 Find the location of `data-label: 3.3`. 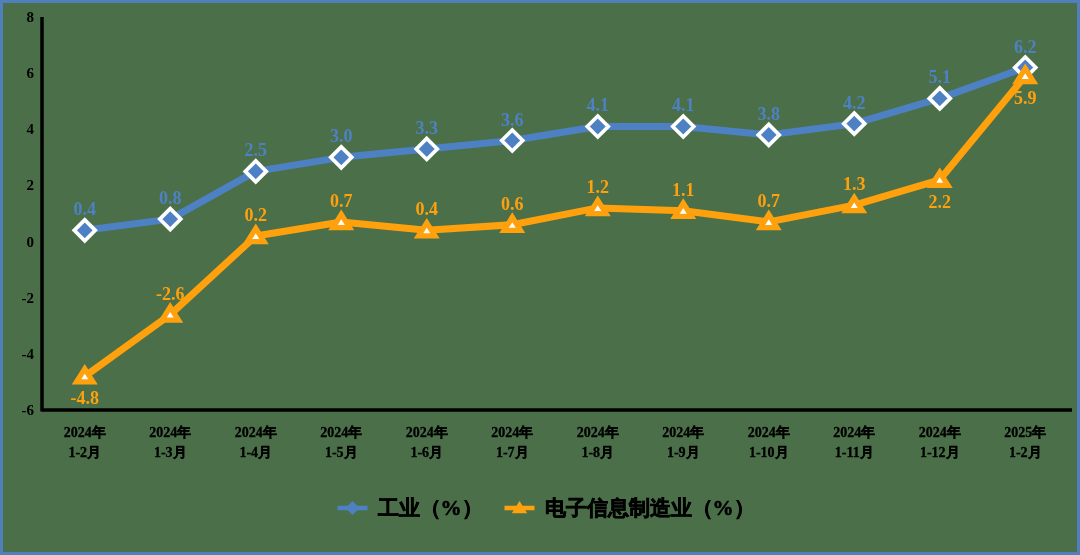

data-label: 3.3 is located at coordinates (426, 127).